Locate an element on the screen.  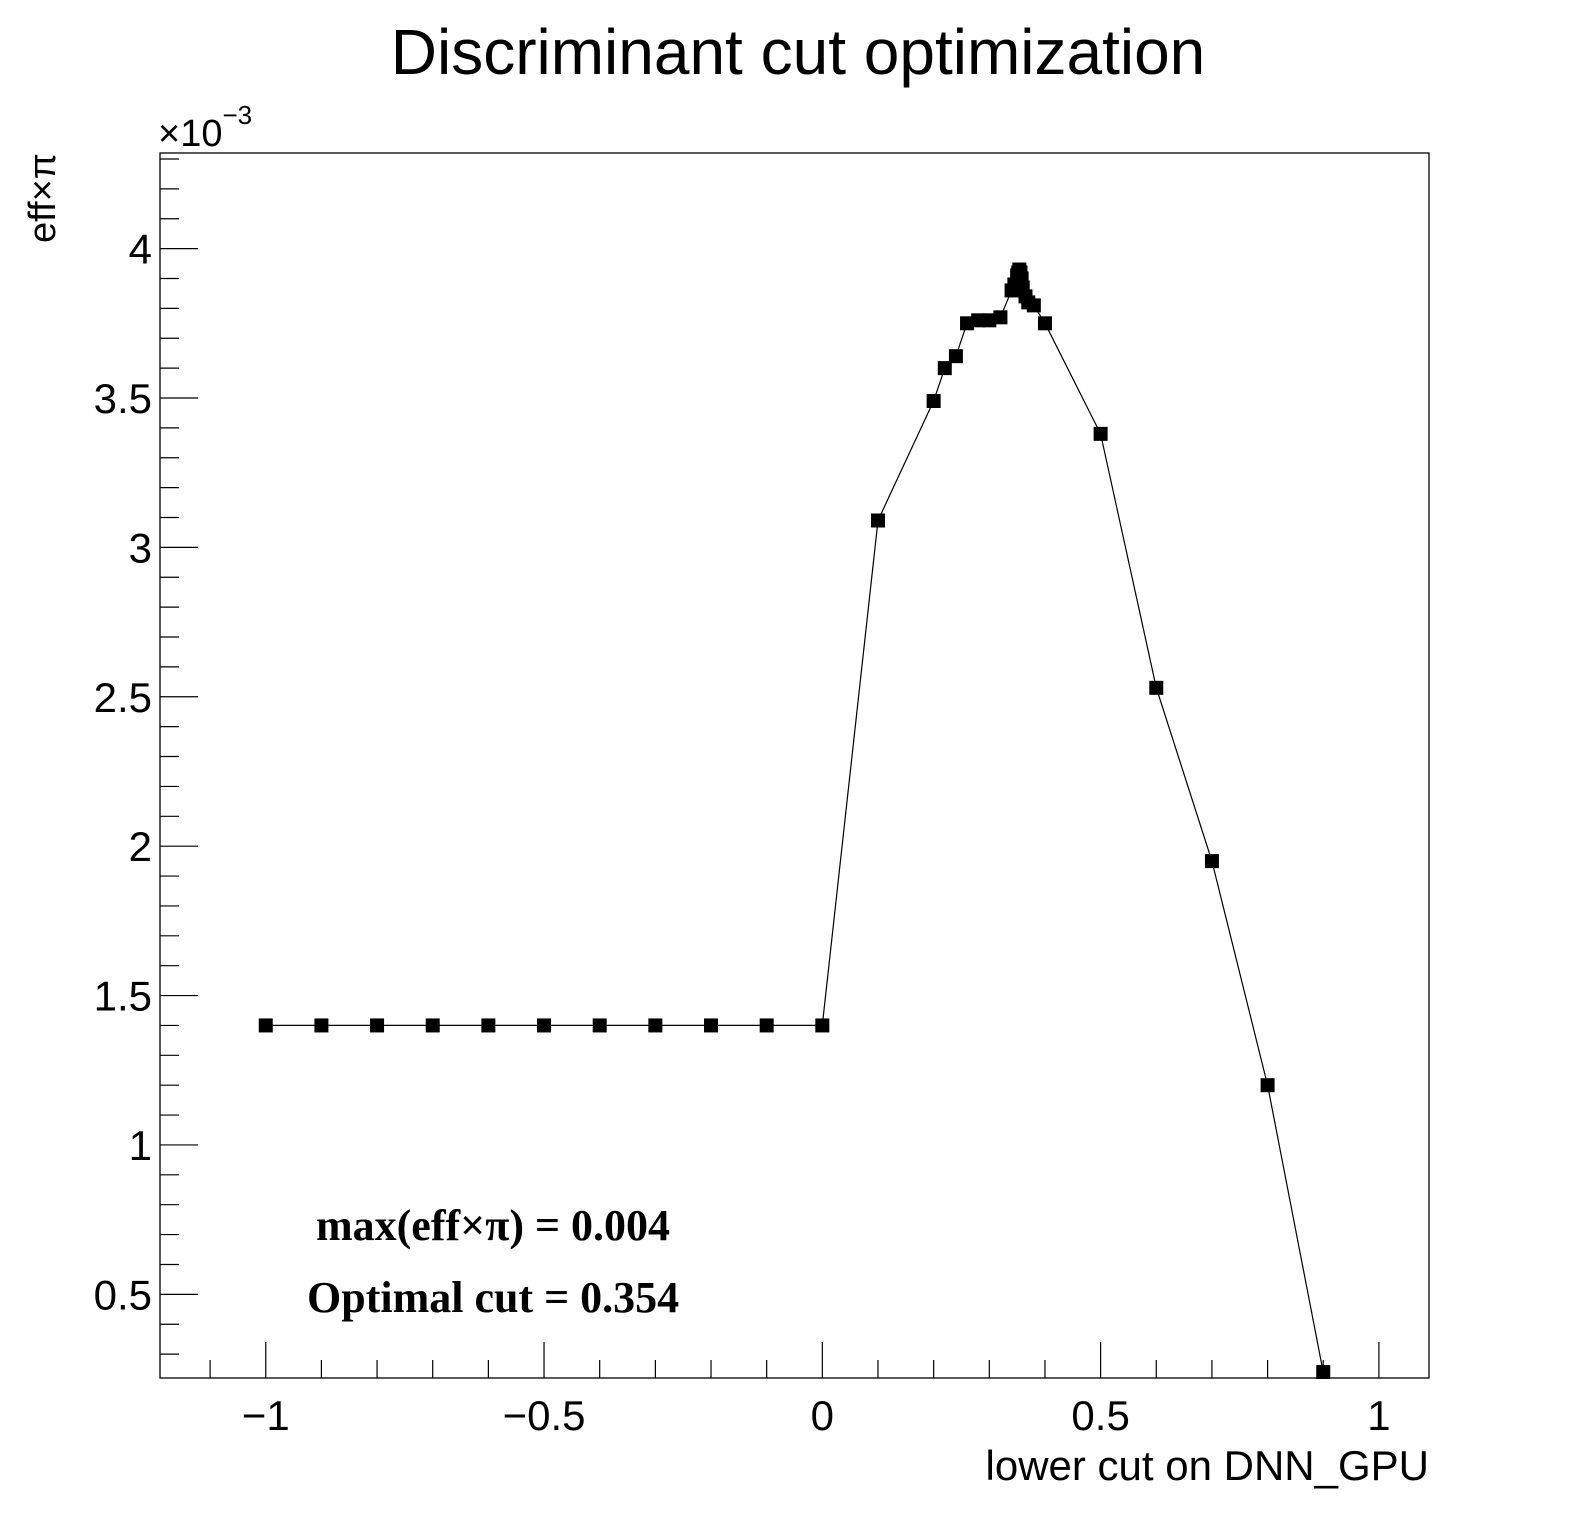
x-tick-label: 0.5 is located at coordinates (1100, 1415).